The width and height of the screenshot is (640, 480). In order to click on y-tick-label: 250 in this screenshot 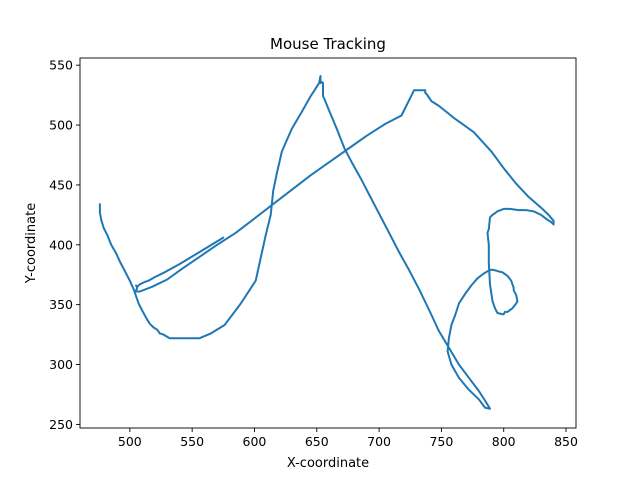, I will do `click(61, 424)`.